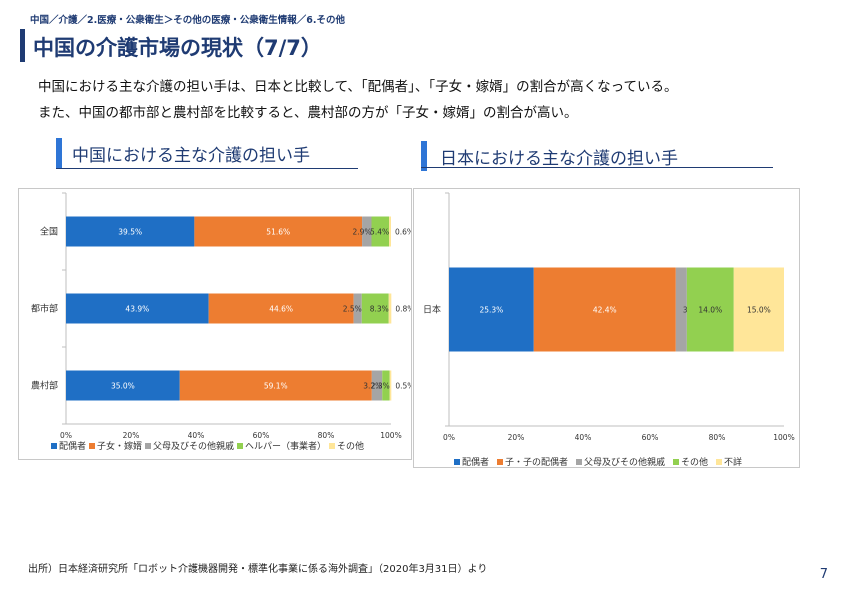 The height and width of the screenshot is (595, 842). I want to click on data-label: 0.8%, so click(403, 309).